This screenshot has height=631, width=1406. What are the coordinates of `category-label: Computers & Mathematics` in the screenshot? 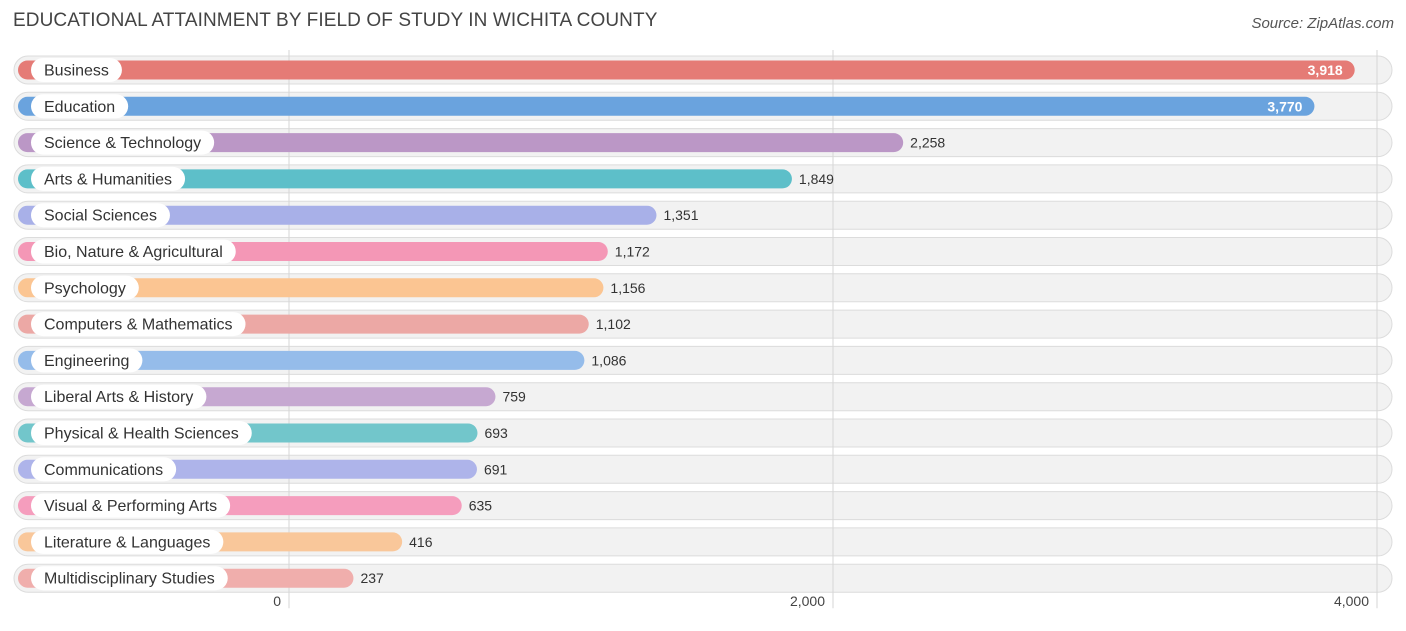 It's located at (138, 325).